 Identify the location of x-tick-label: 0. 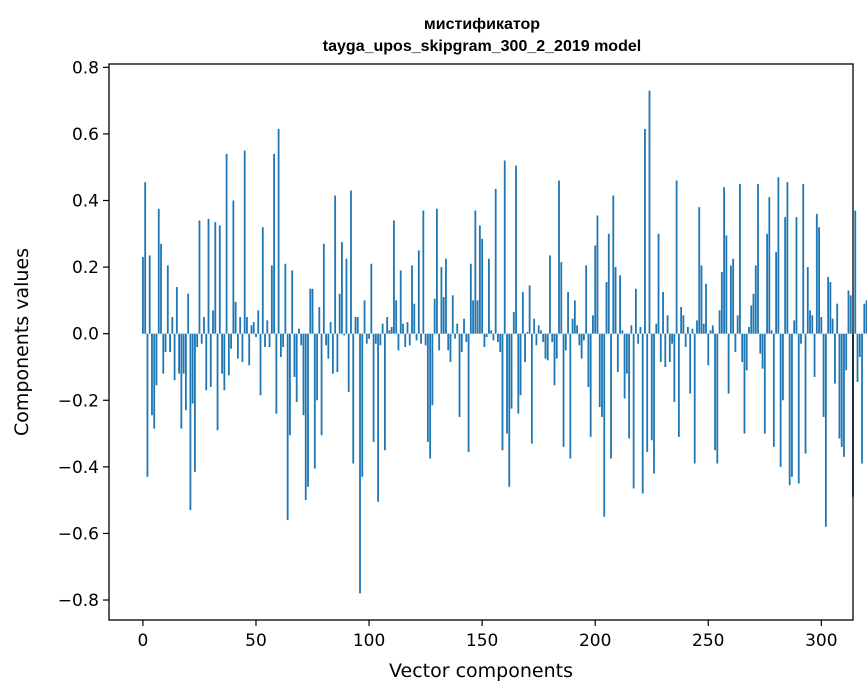
(143, 641).